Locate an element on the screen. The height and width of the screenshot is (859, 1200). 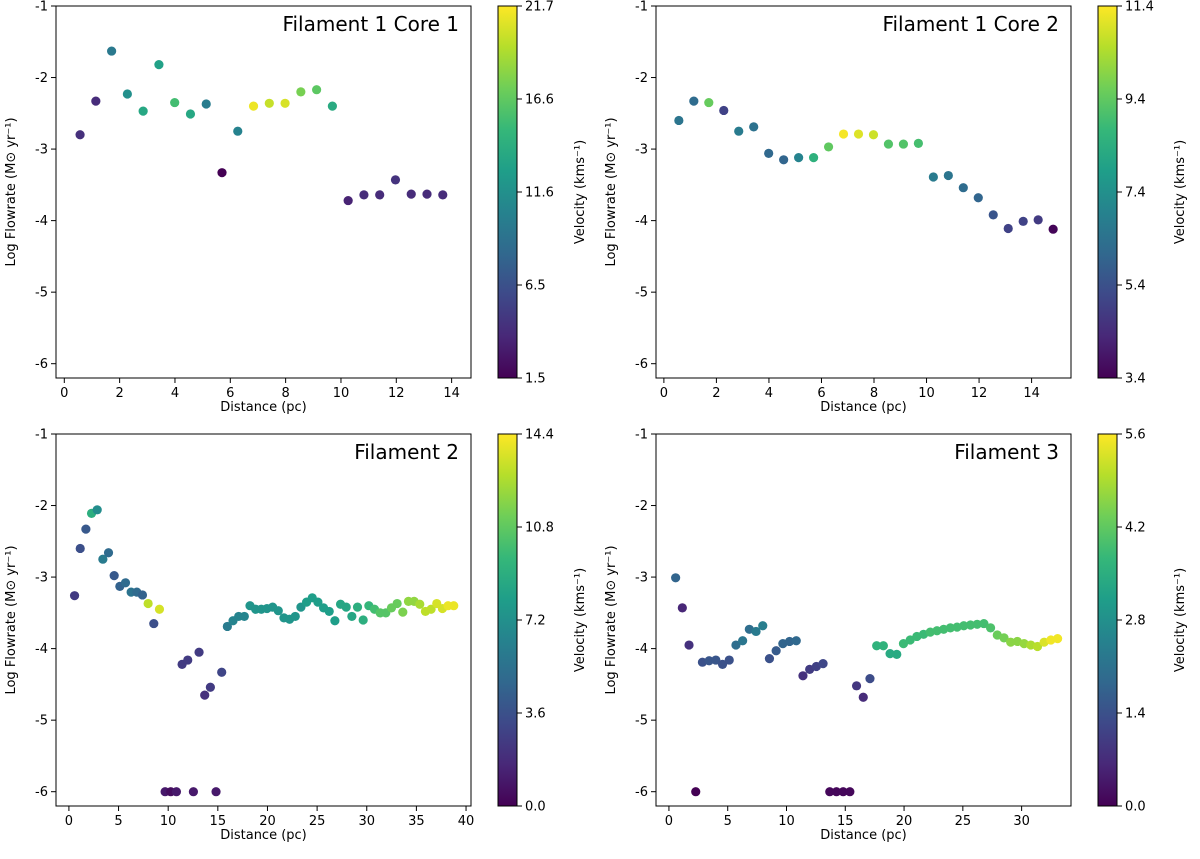
colorbar-tick-label: 10.8 is located at coordinates (539, 528).